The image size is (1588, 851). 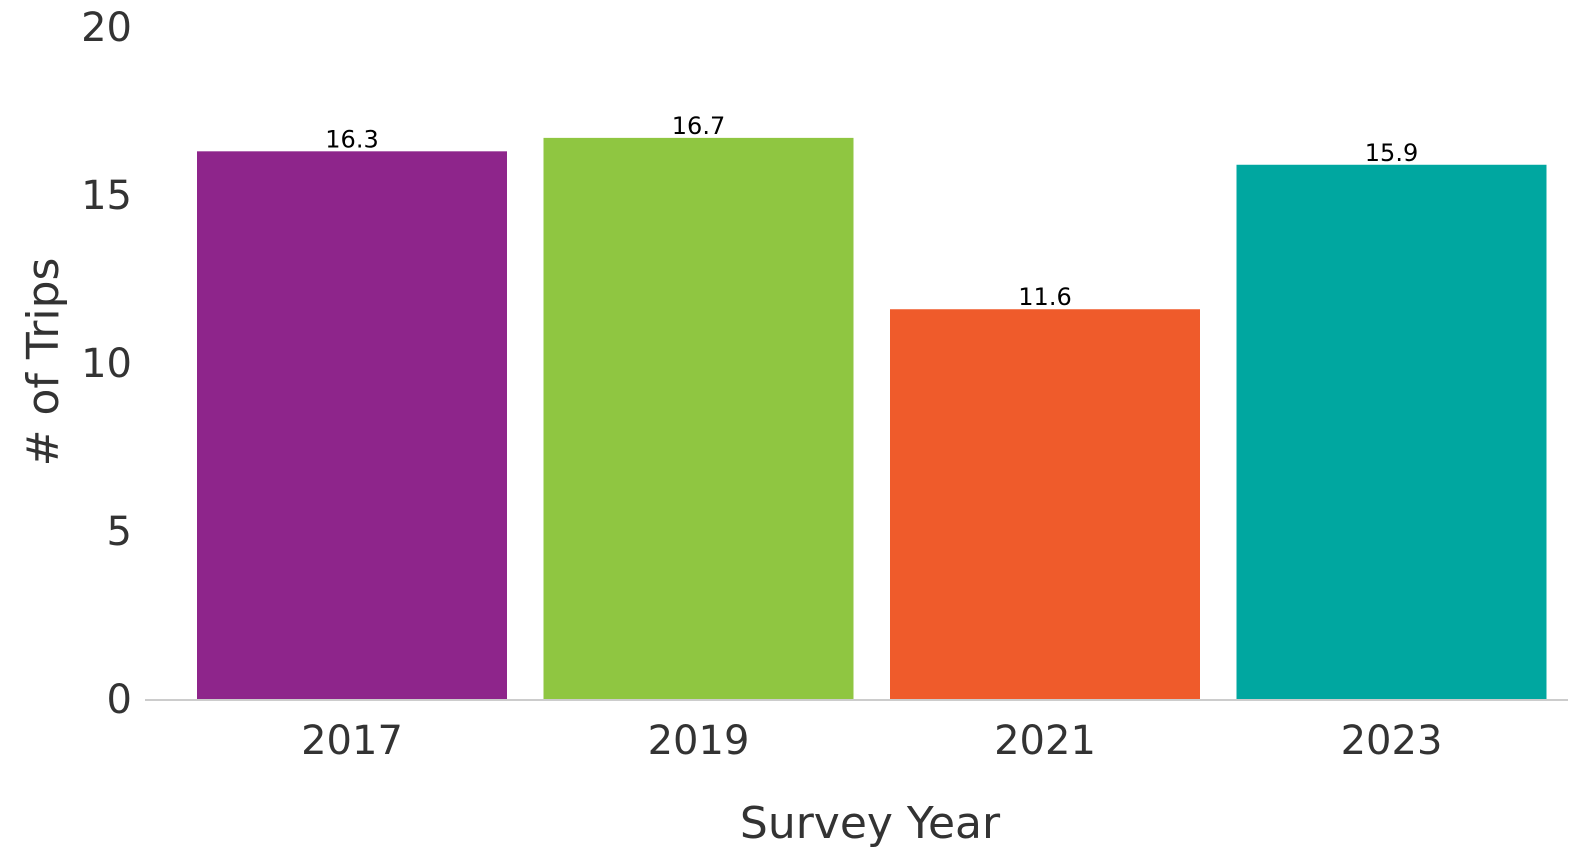 What do you see at coordinates (352, 741) in the screenshot?
I see `x-tick-label-2017: 2017` at bounding box center [352, 741].